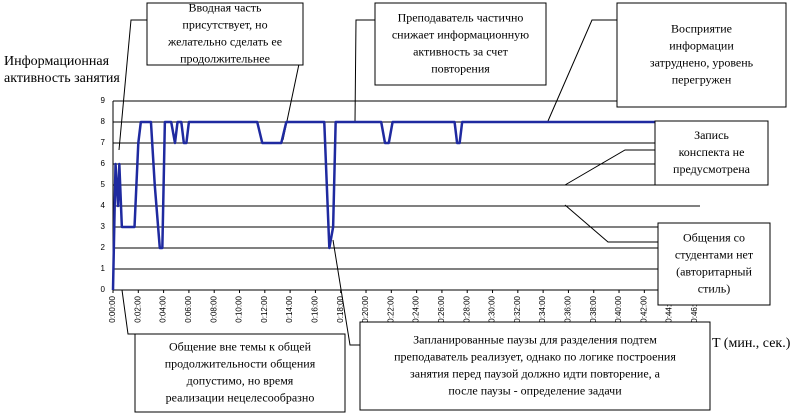 Image resolution: width=796 pixels, height=415 pixels. I want to click on annotation-text: Запись, so click(711, 135).